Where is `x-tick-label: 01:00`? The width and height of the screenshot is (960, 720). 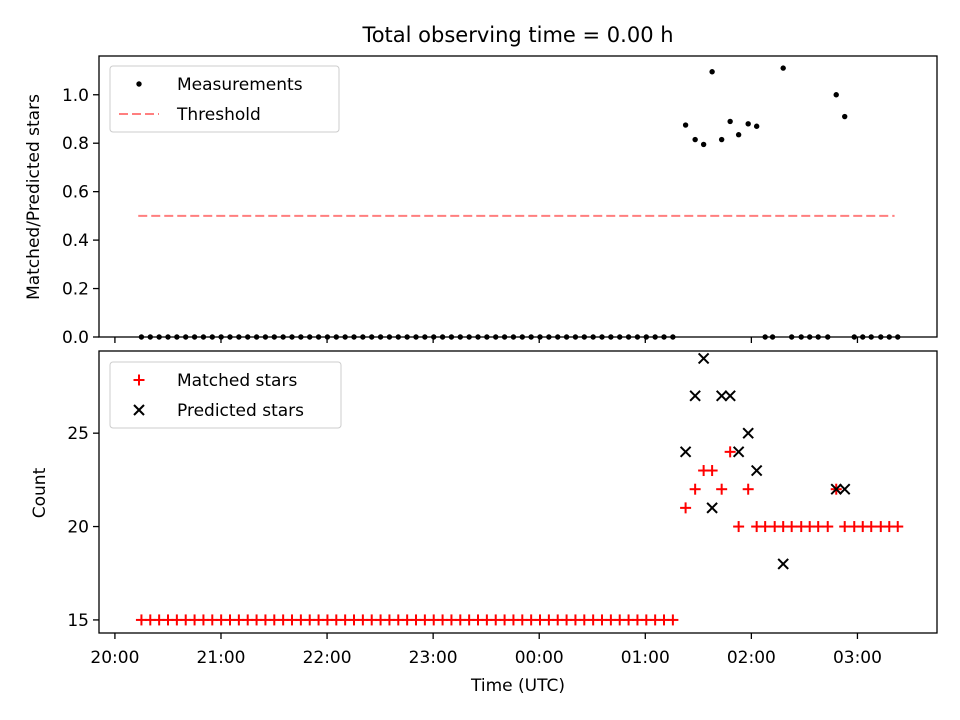 x-tick-label: 01:00 is located at coordinates (645, 658).